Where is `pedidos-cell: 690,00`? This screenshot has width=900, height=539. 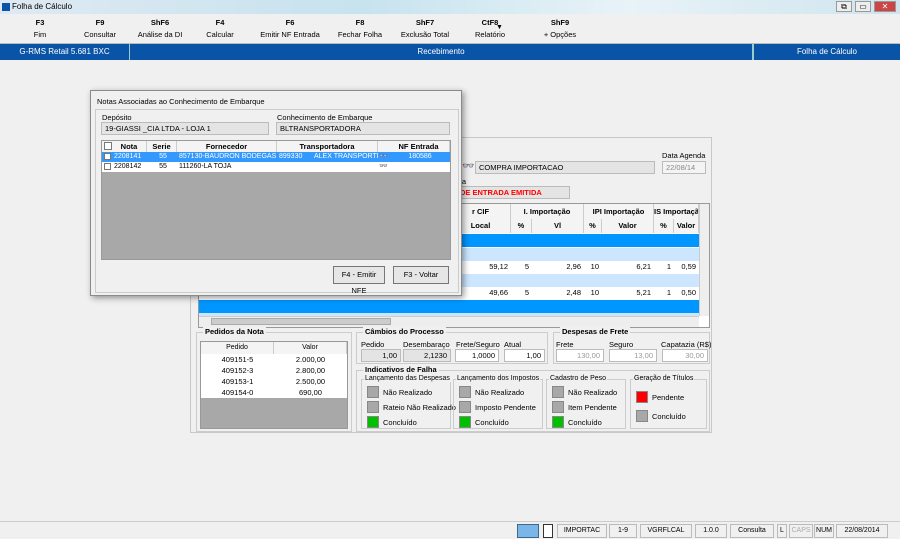
pedidos-cell: 690,00 is located at coordinates (310, 392).